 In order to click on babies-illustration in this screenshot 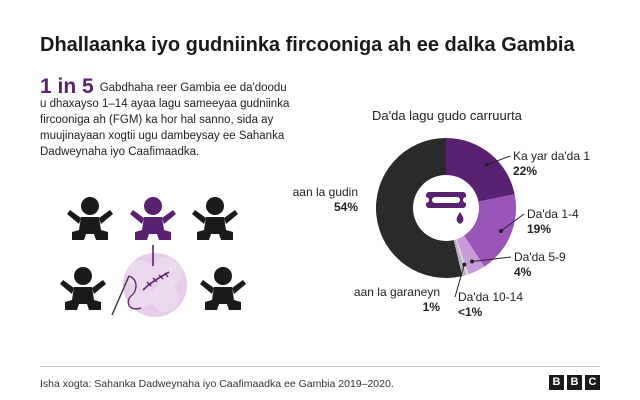, I will do `click(153, 257)`.